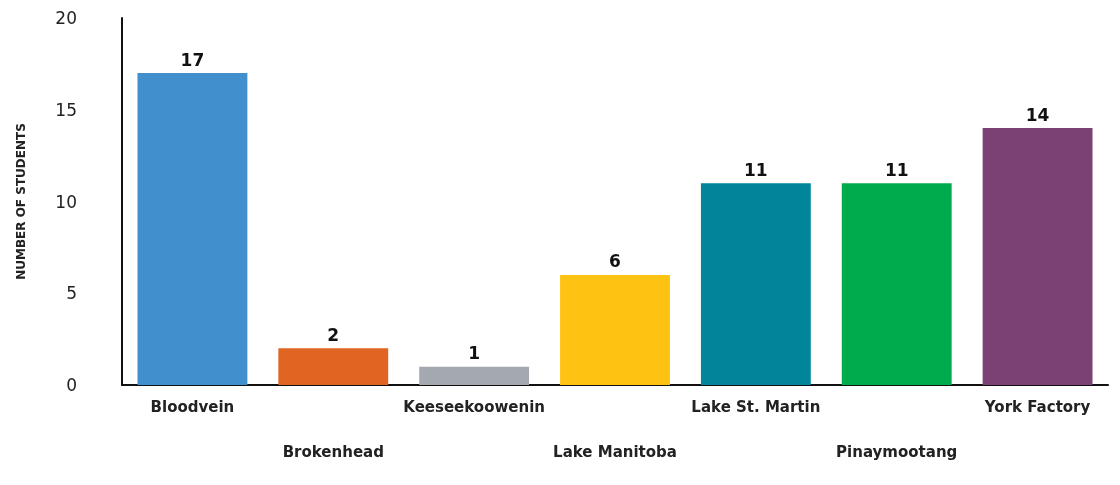 This screenshot has height=485, width=1120. Describe the element at coordinates (66, 18) in the screenshot. I see `y-tick-label: 20` at that location.